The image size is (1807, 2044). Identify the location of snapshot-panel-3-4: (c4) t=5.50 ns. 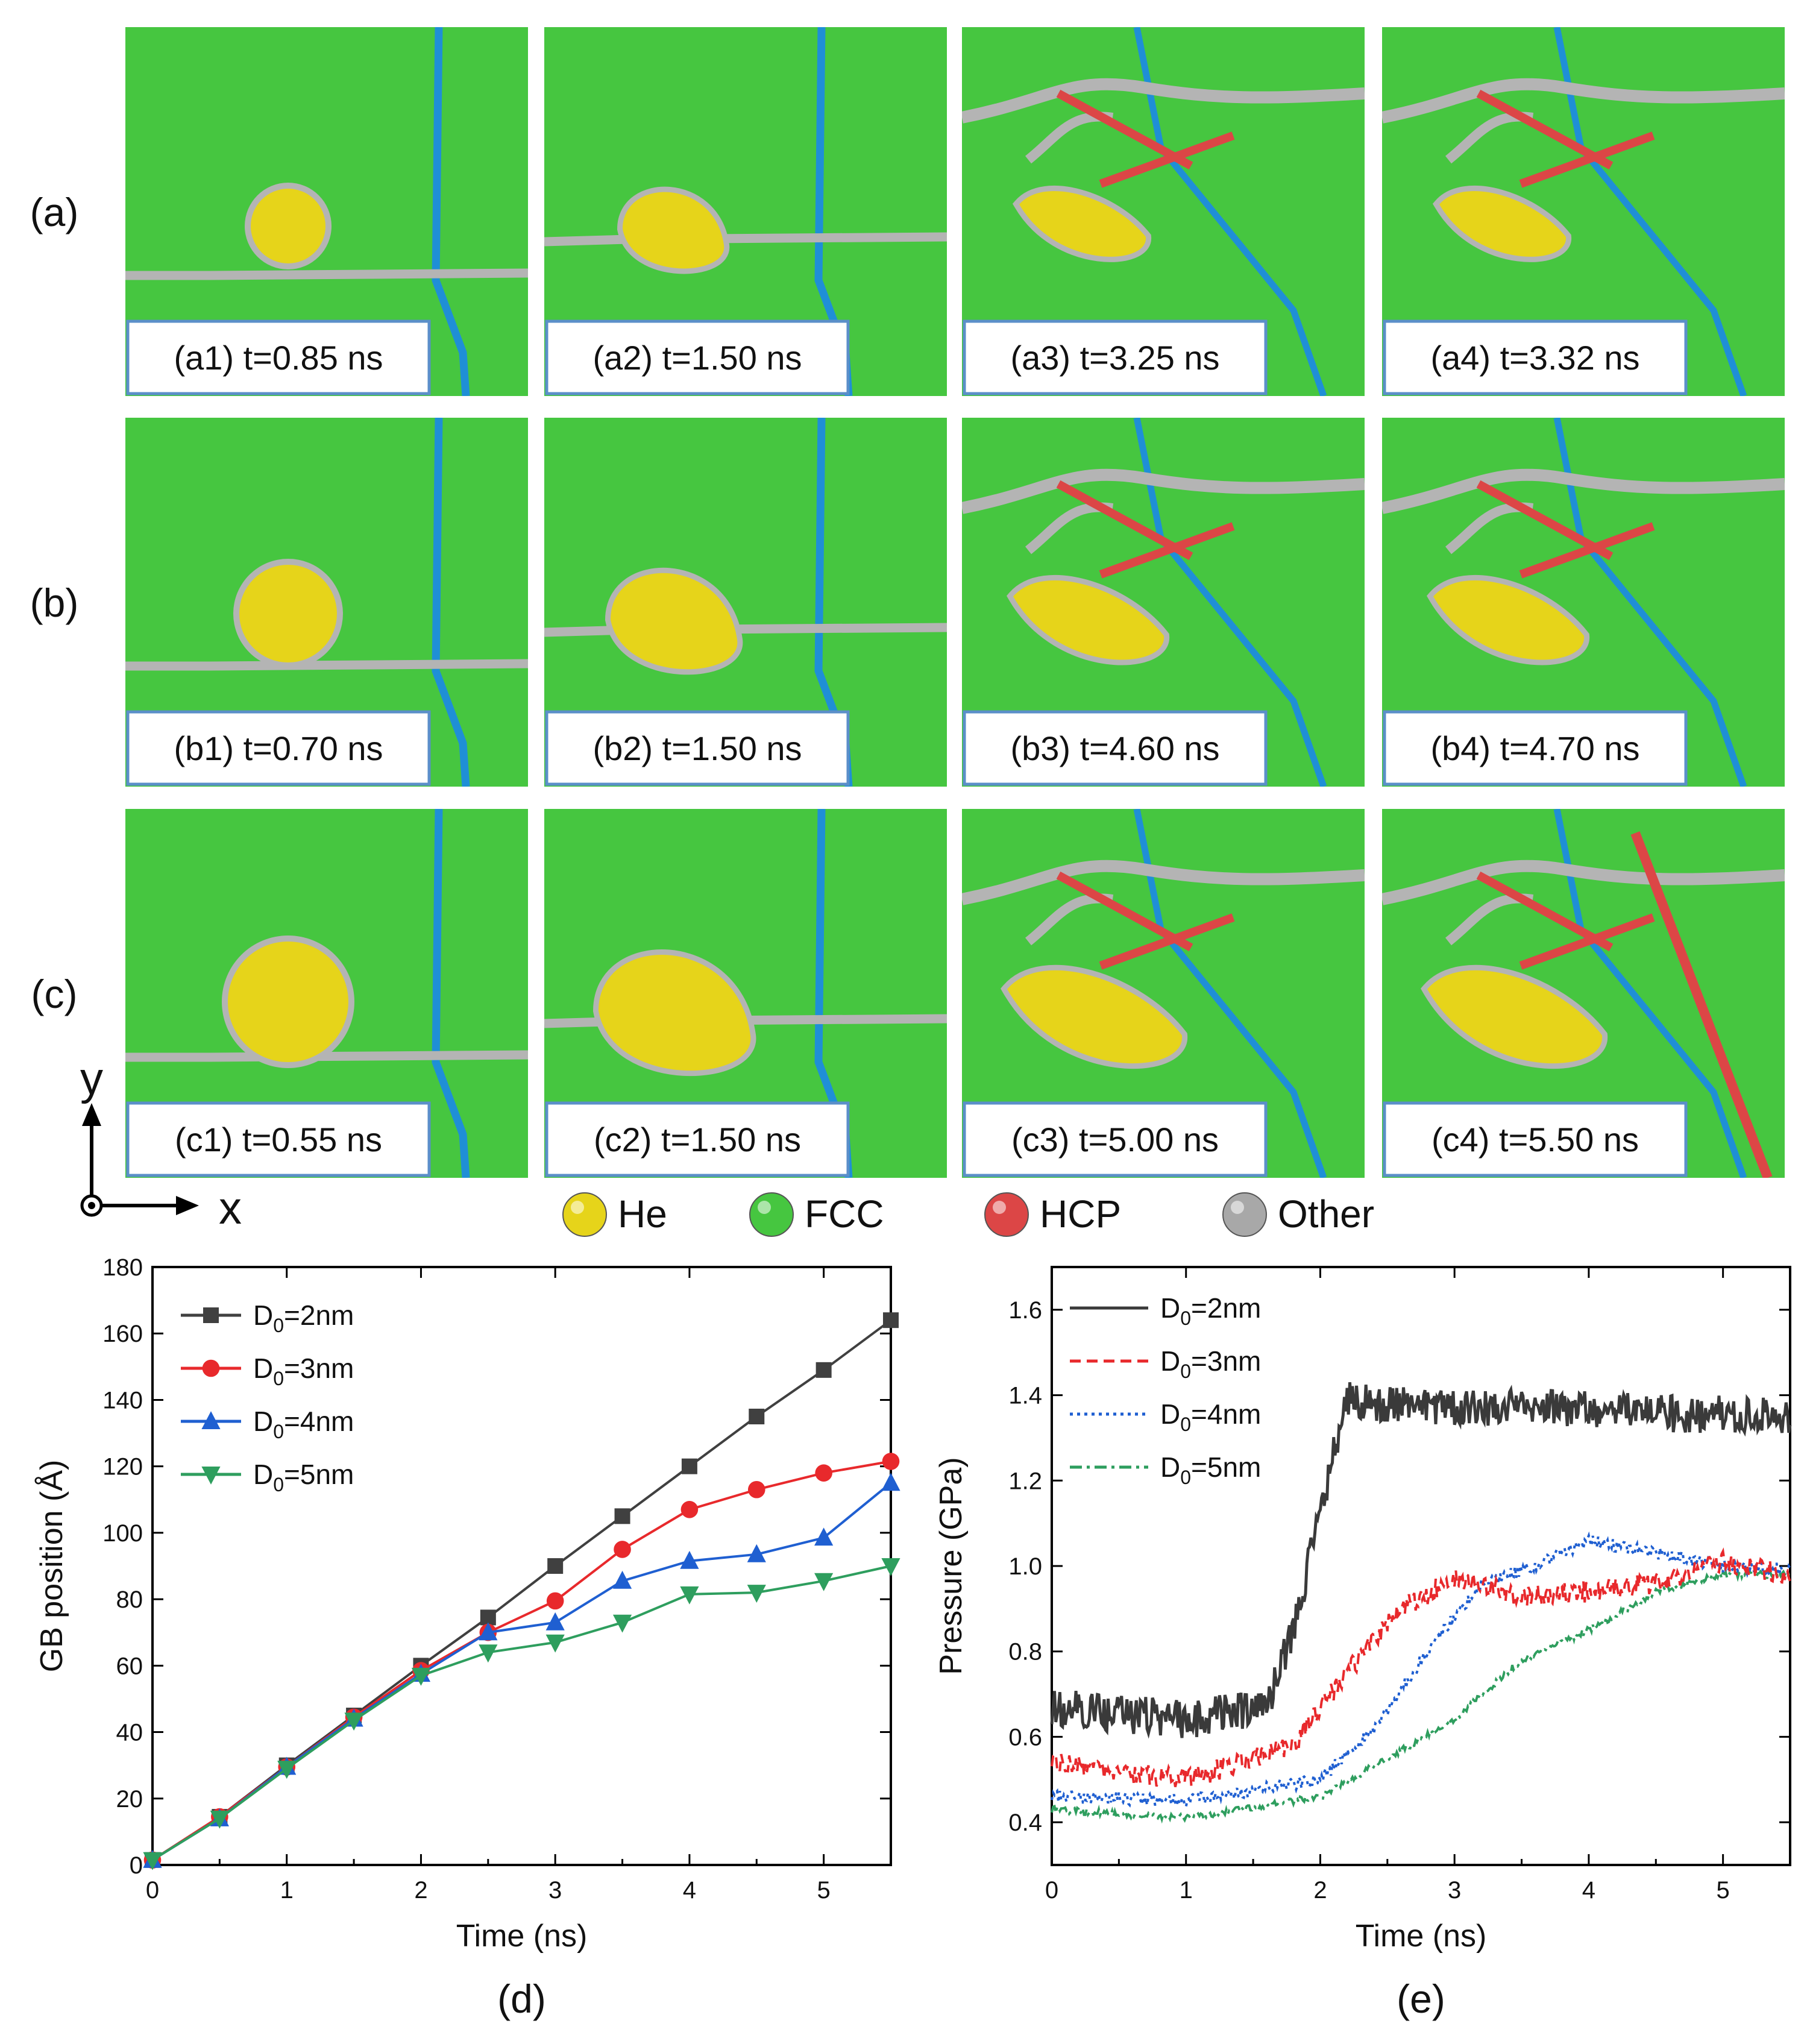
(1583, 993).